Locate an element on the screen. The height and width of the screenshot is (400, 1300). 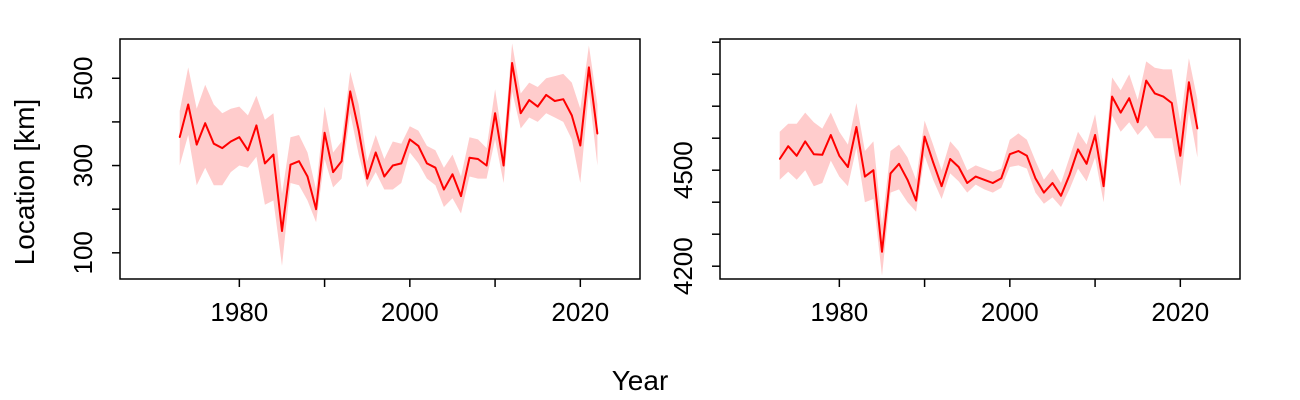
y-axis-title: Location [km] is located at coordinates (24, 182).